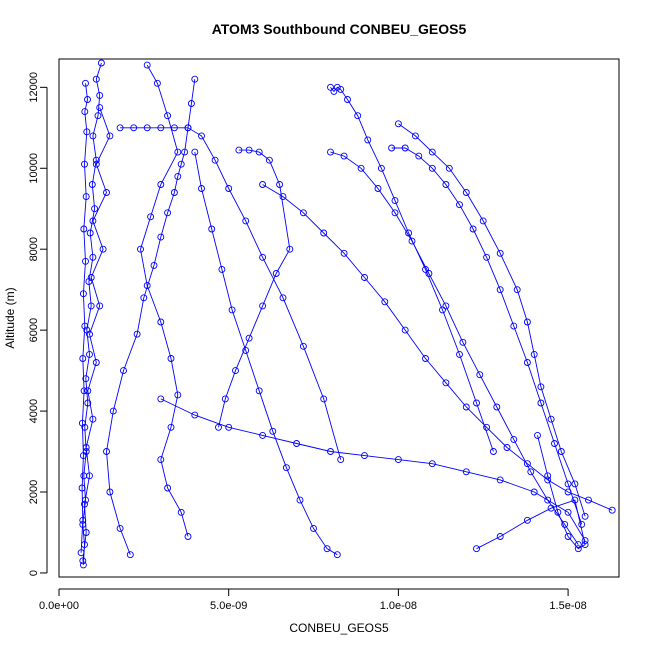 This screenshot has height=650, width=650. Describe the element at coordinates (34, 492) in the screenshot. I see `y-tick-label: 2000` at that location.